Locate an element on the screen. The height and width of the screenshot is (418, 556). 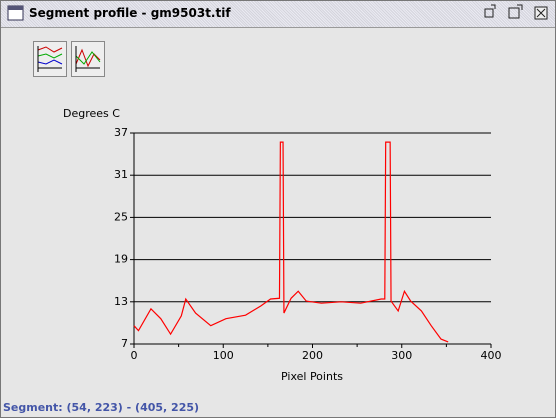
x-axis-label: Pixel Points is located at coordinates (312, 376).